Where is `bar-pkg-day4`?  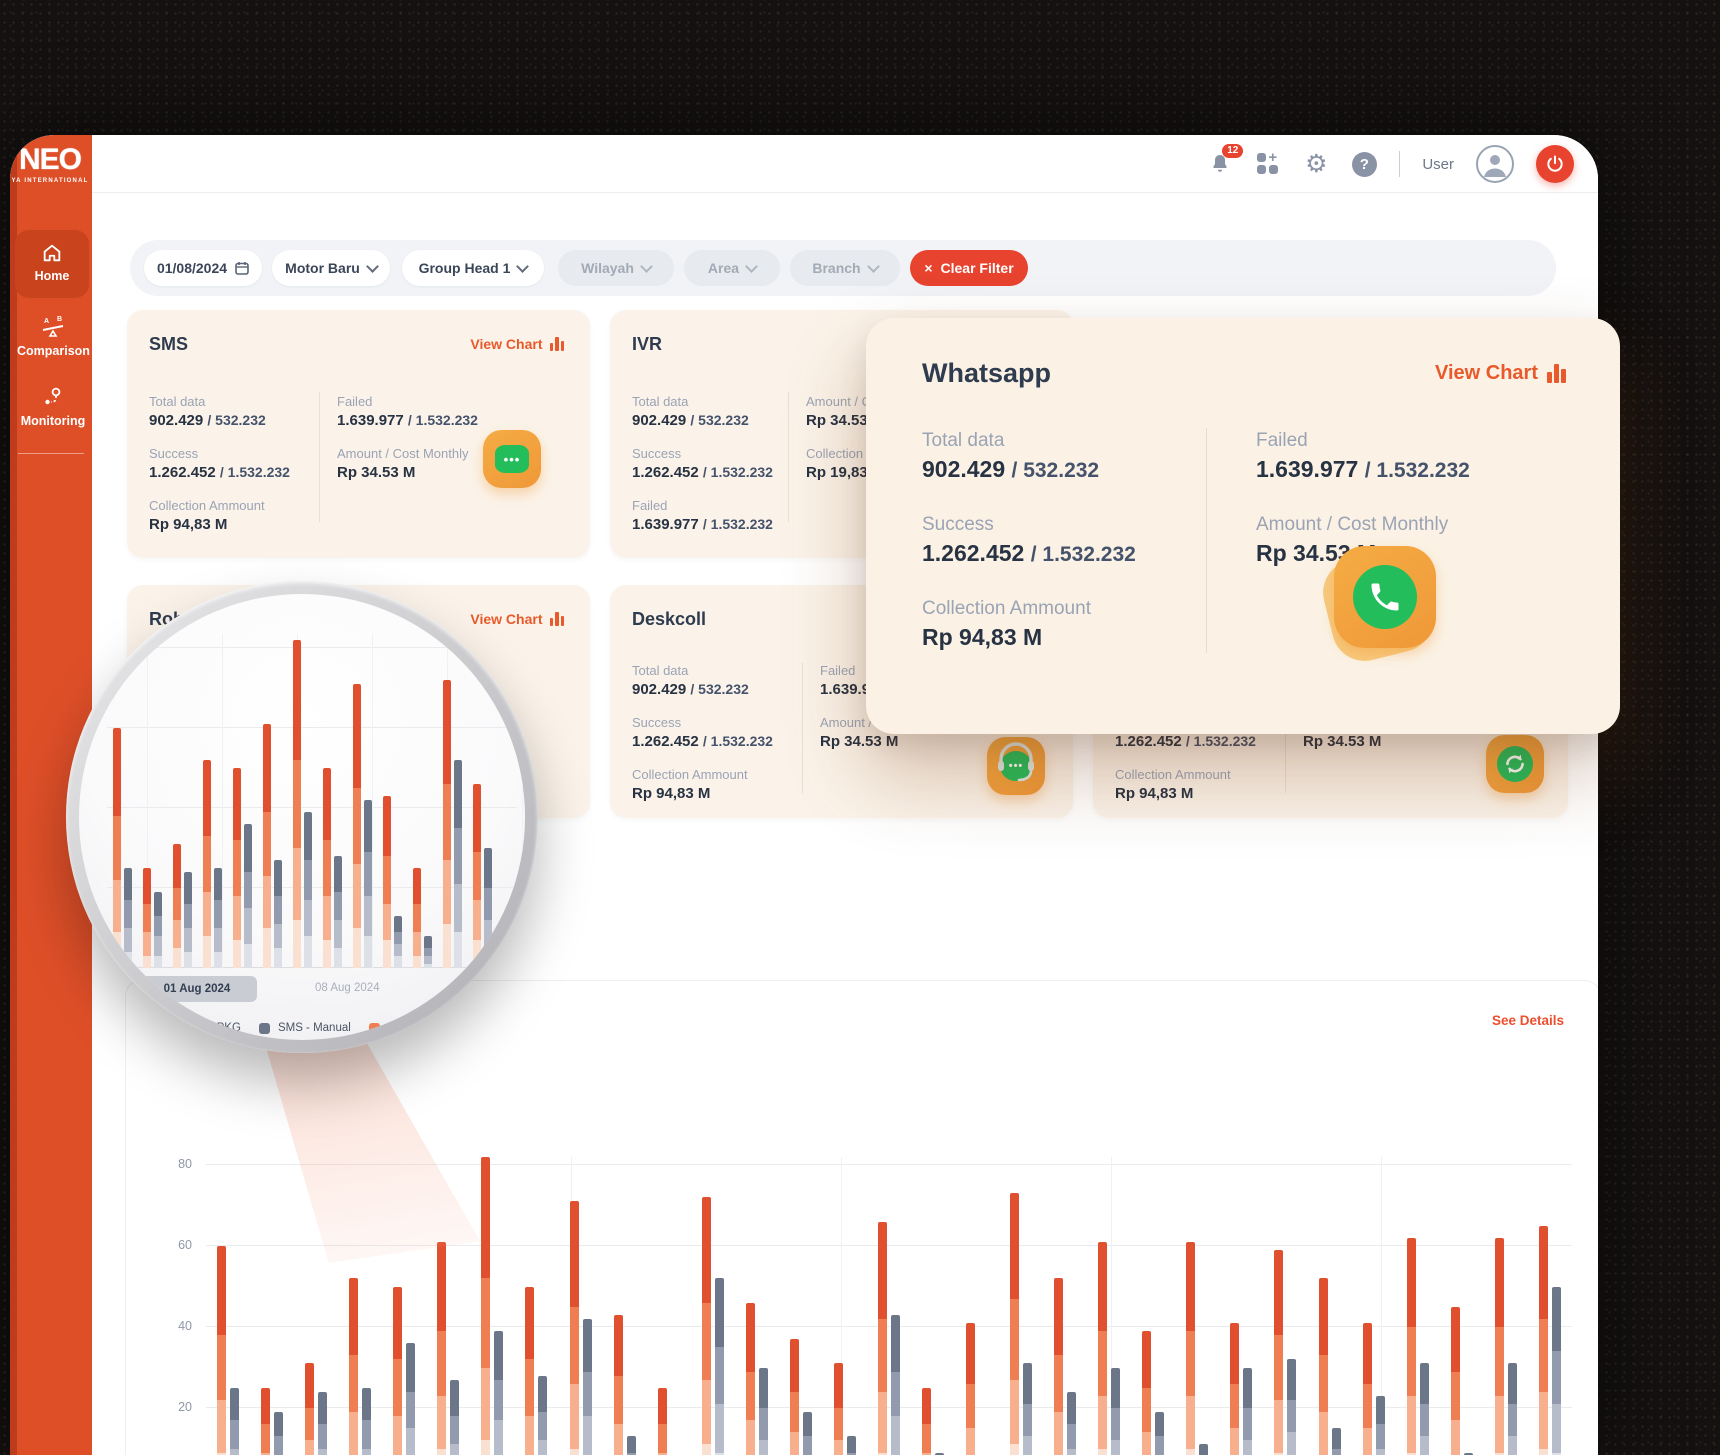
bar-pkg-day4 is located at coordinates (353, 1366).